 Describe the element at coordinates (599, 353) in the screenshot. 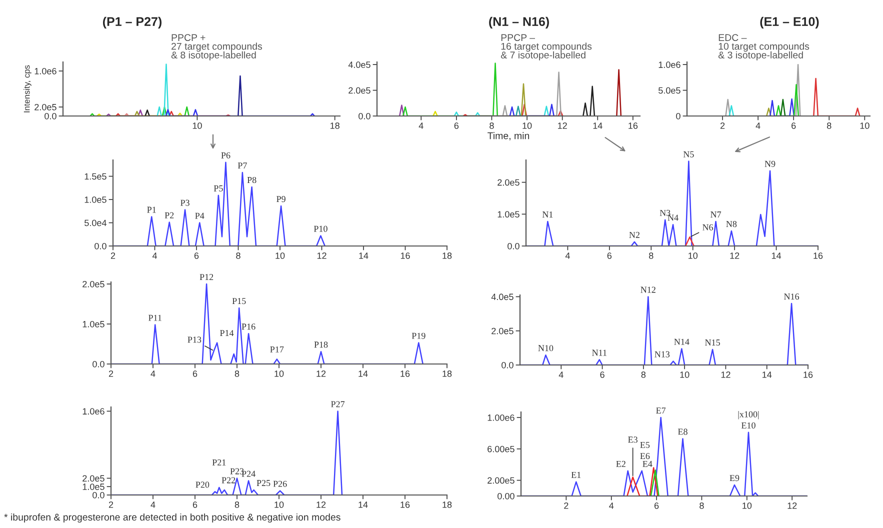

I see `annotation: N11` at that location.